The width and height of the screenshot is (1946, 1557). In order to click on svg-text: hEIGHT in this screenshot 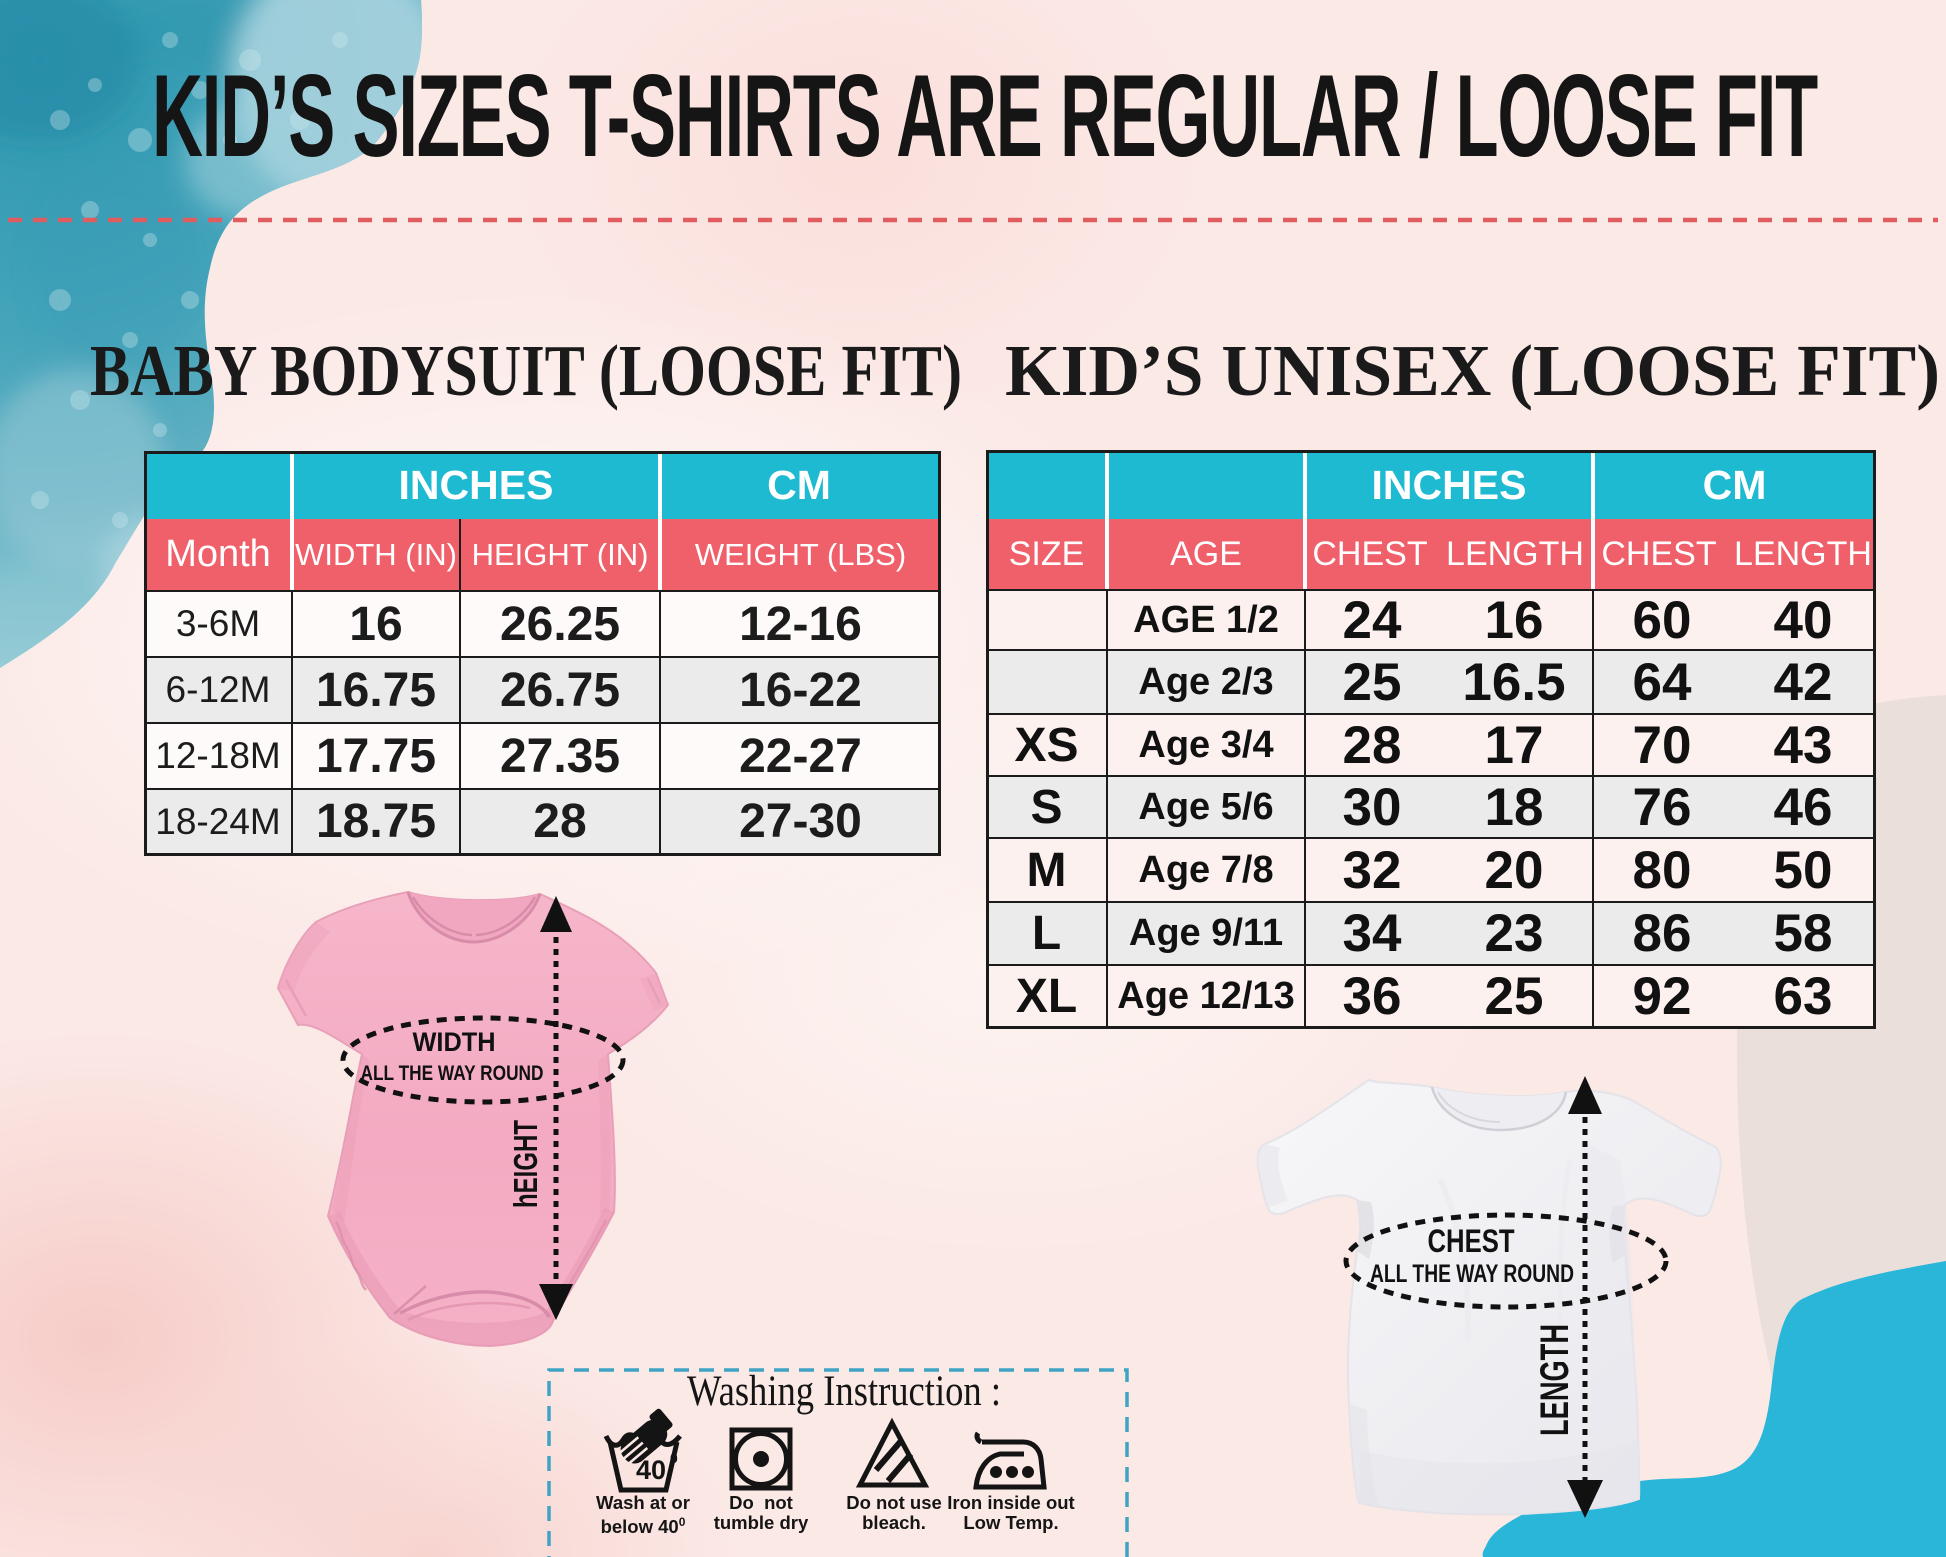, I will do `click(525, 1164)`.